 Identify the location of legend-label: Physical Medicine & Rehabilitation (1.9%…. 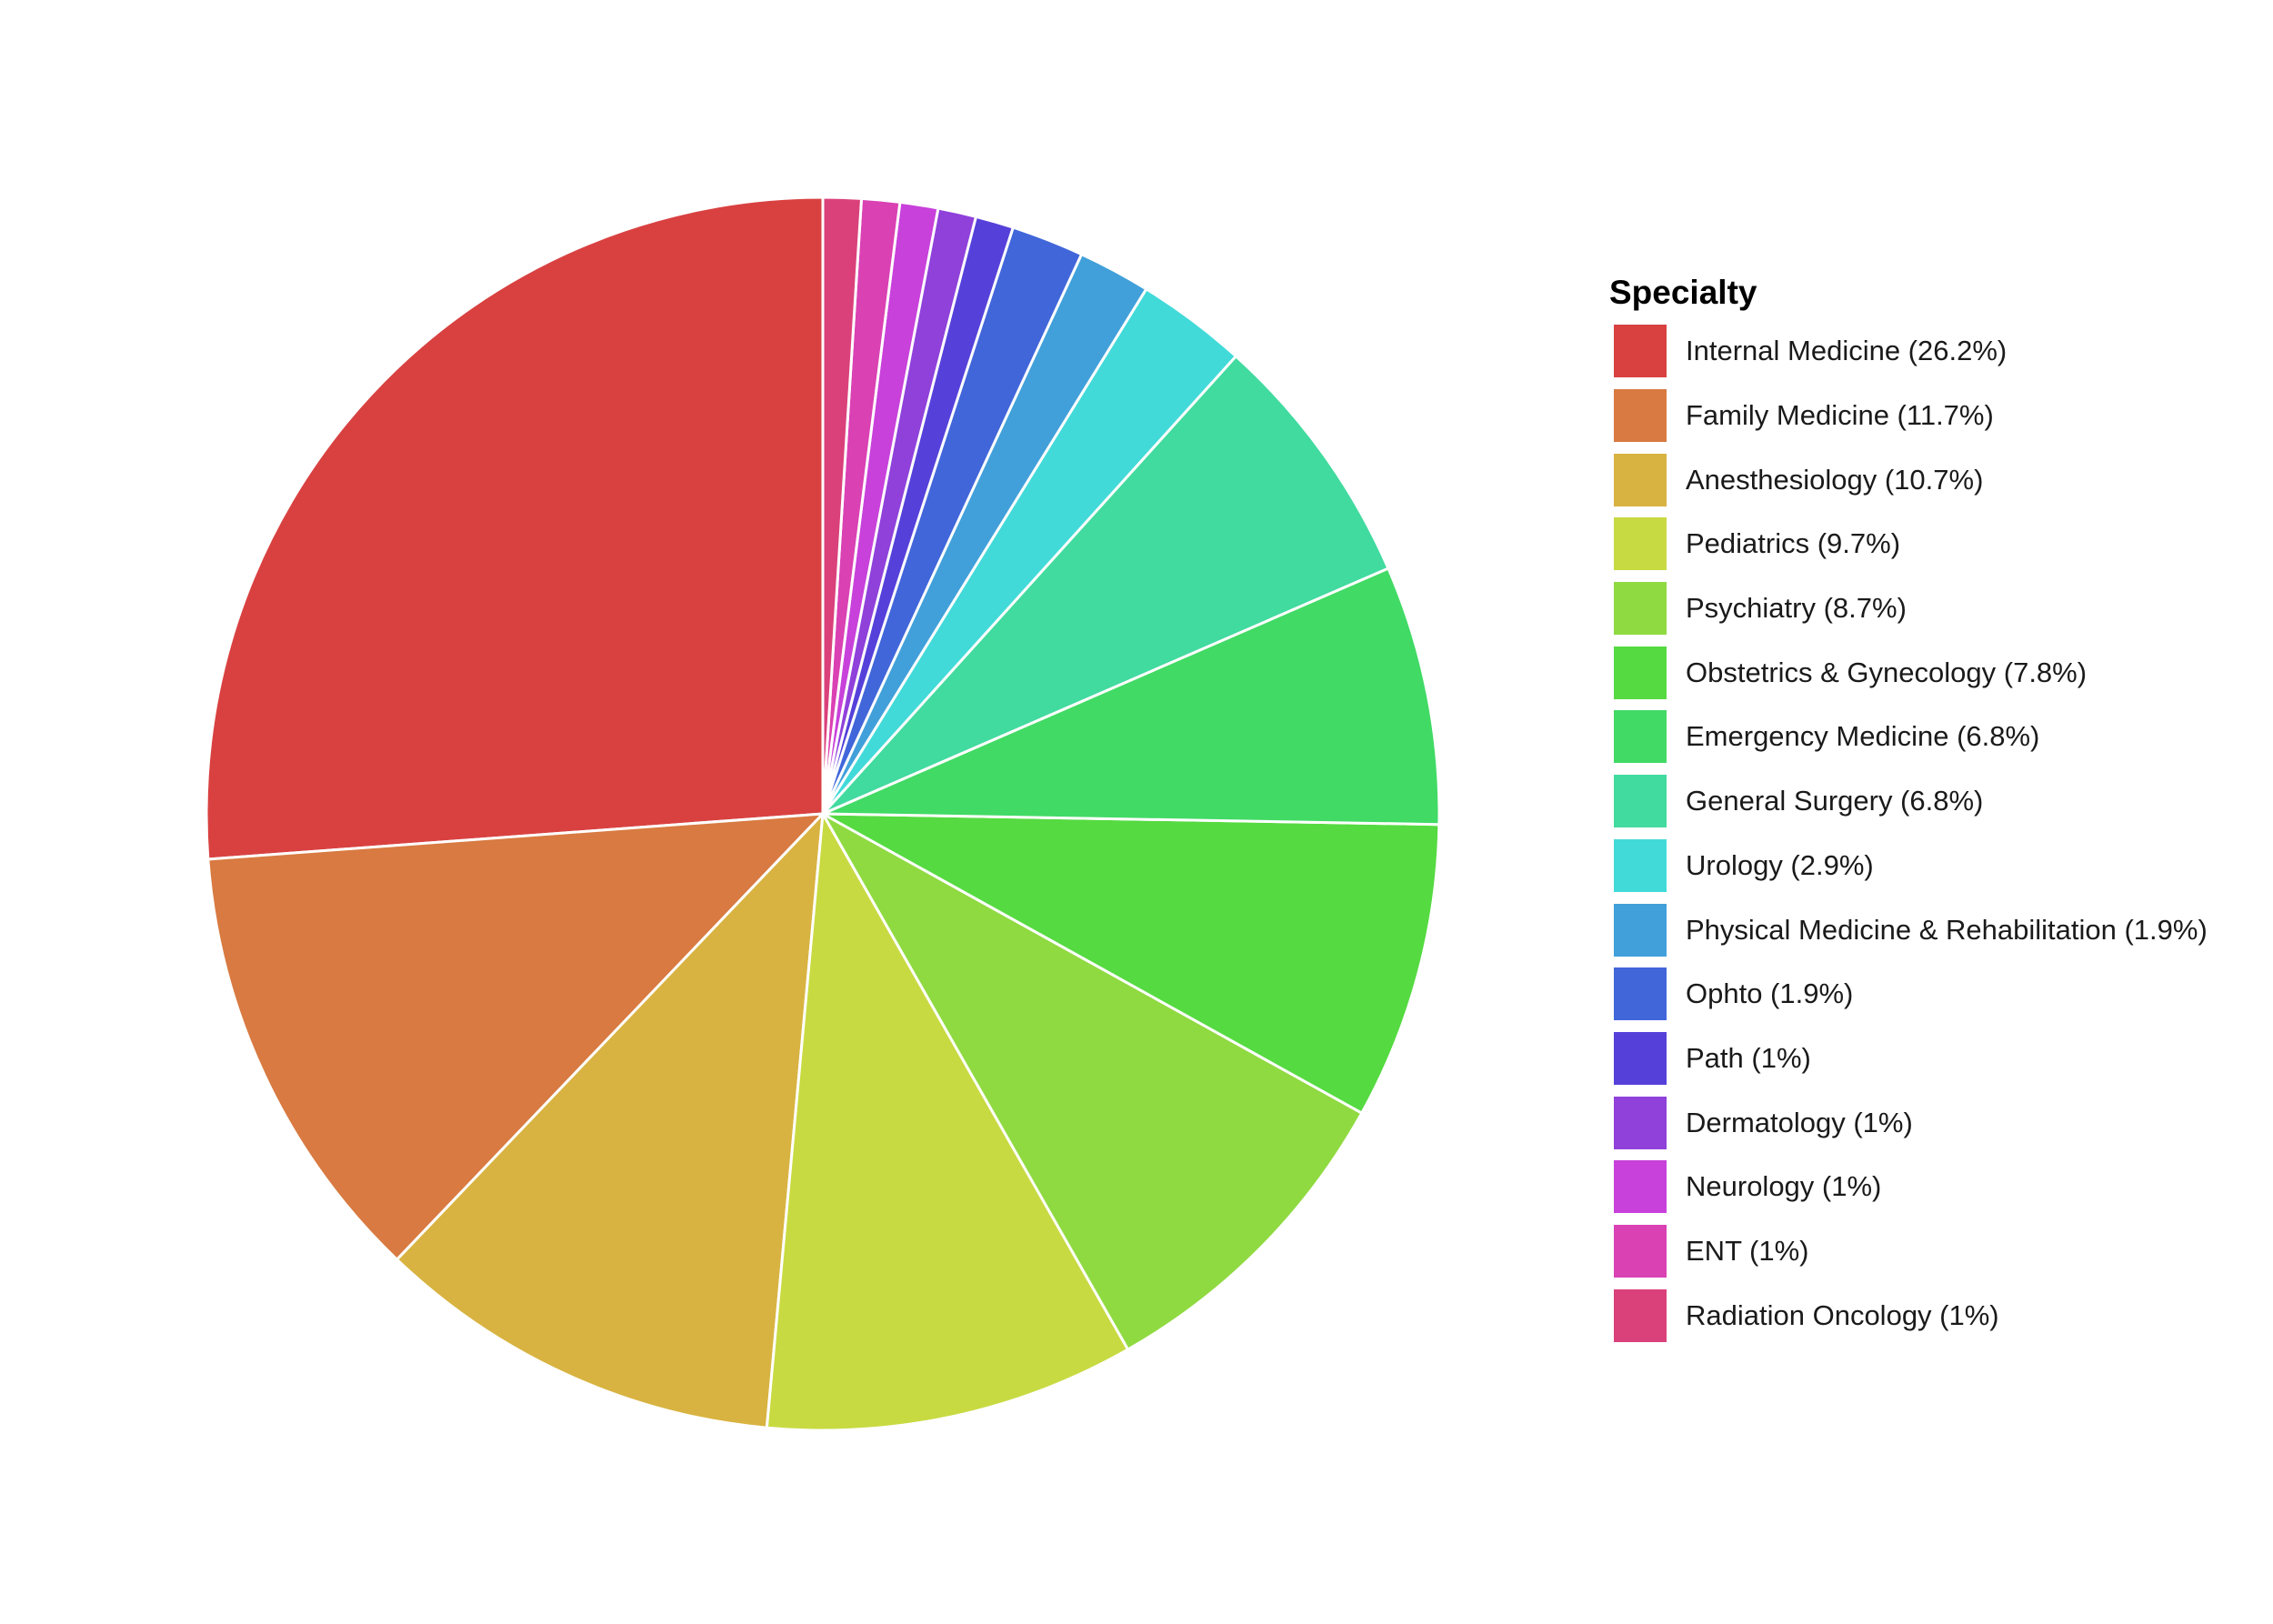
(1947, 929).